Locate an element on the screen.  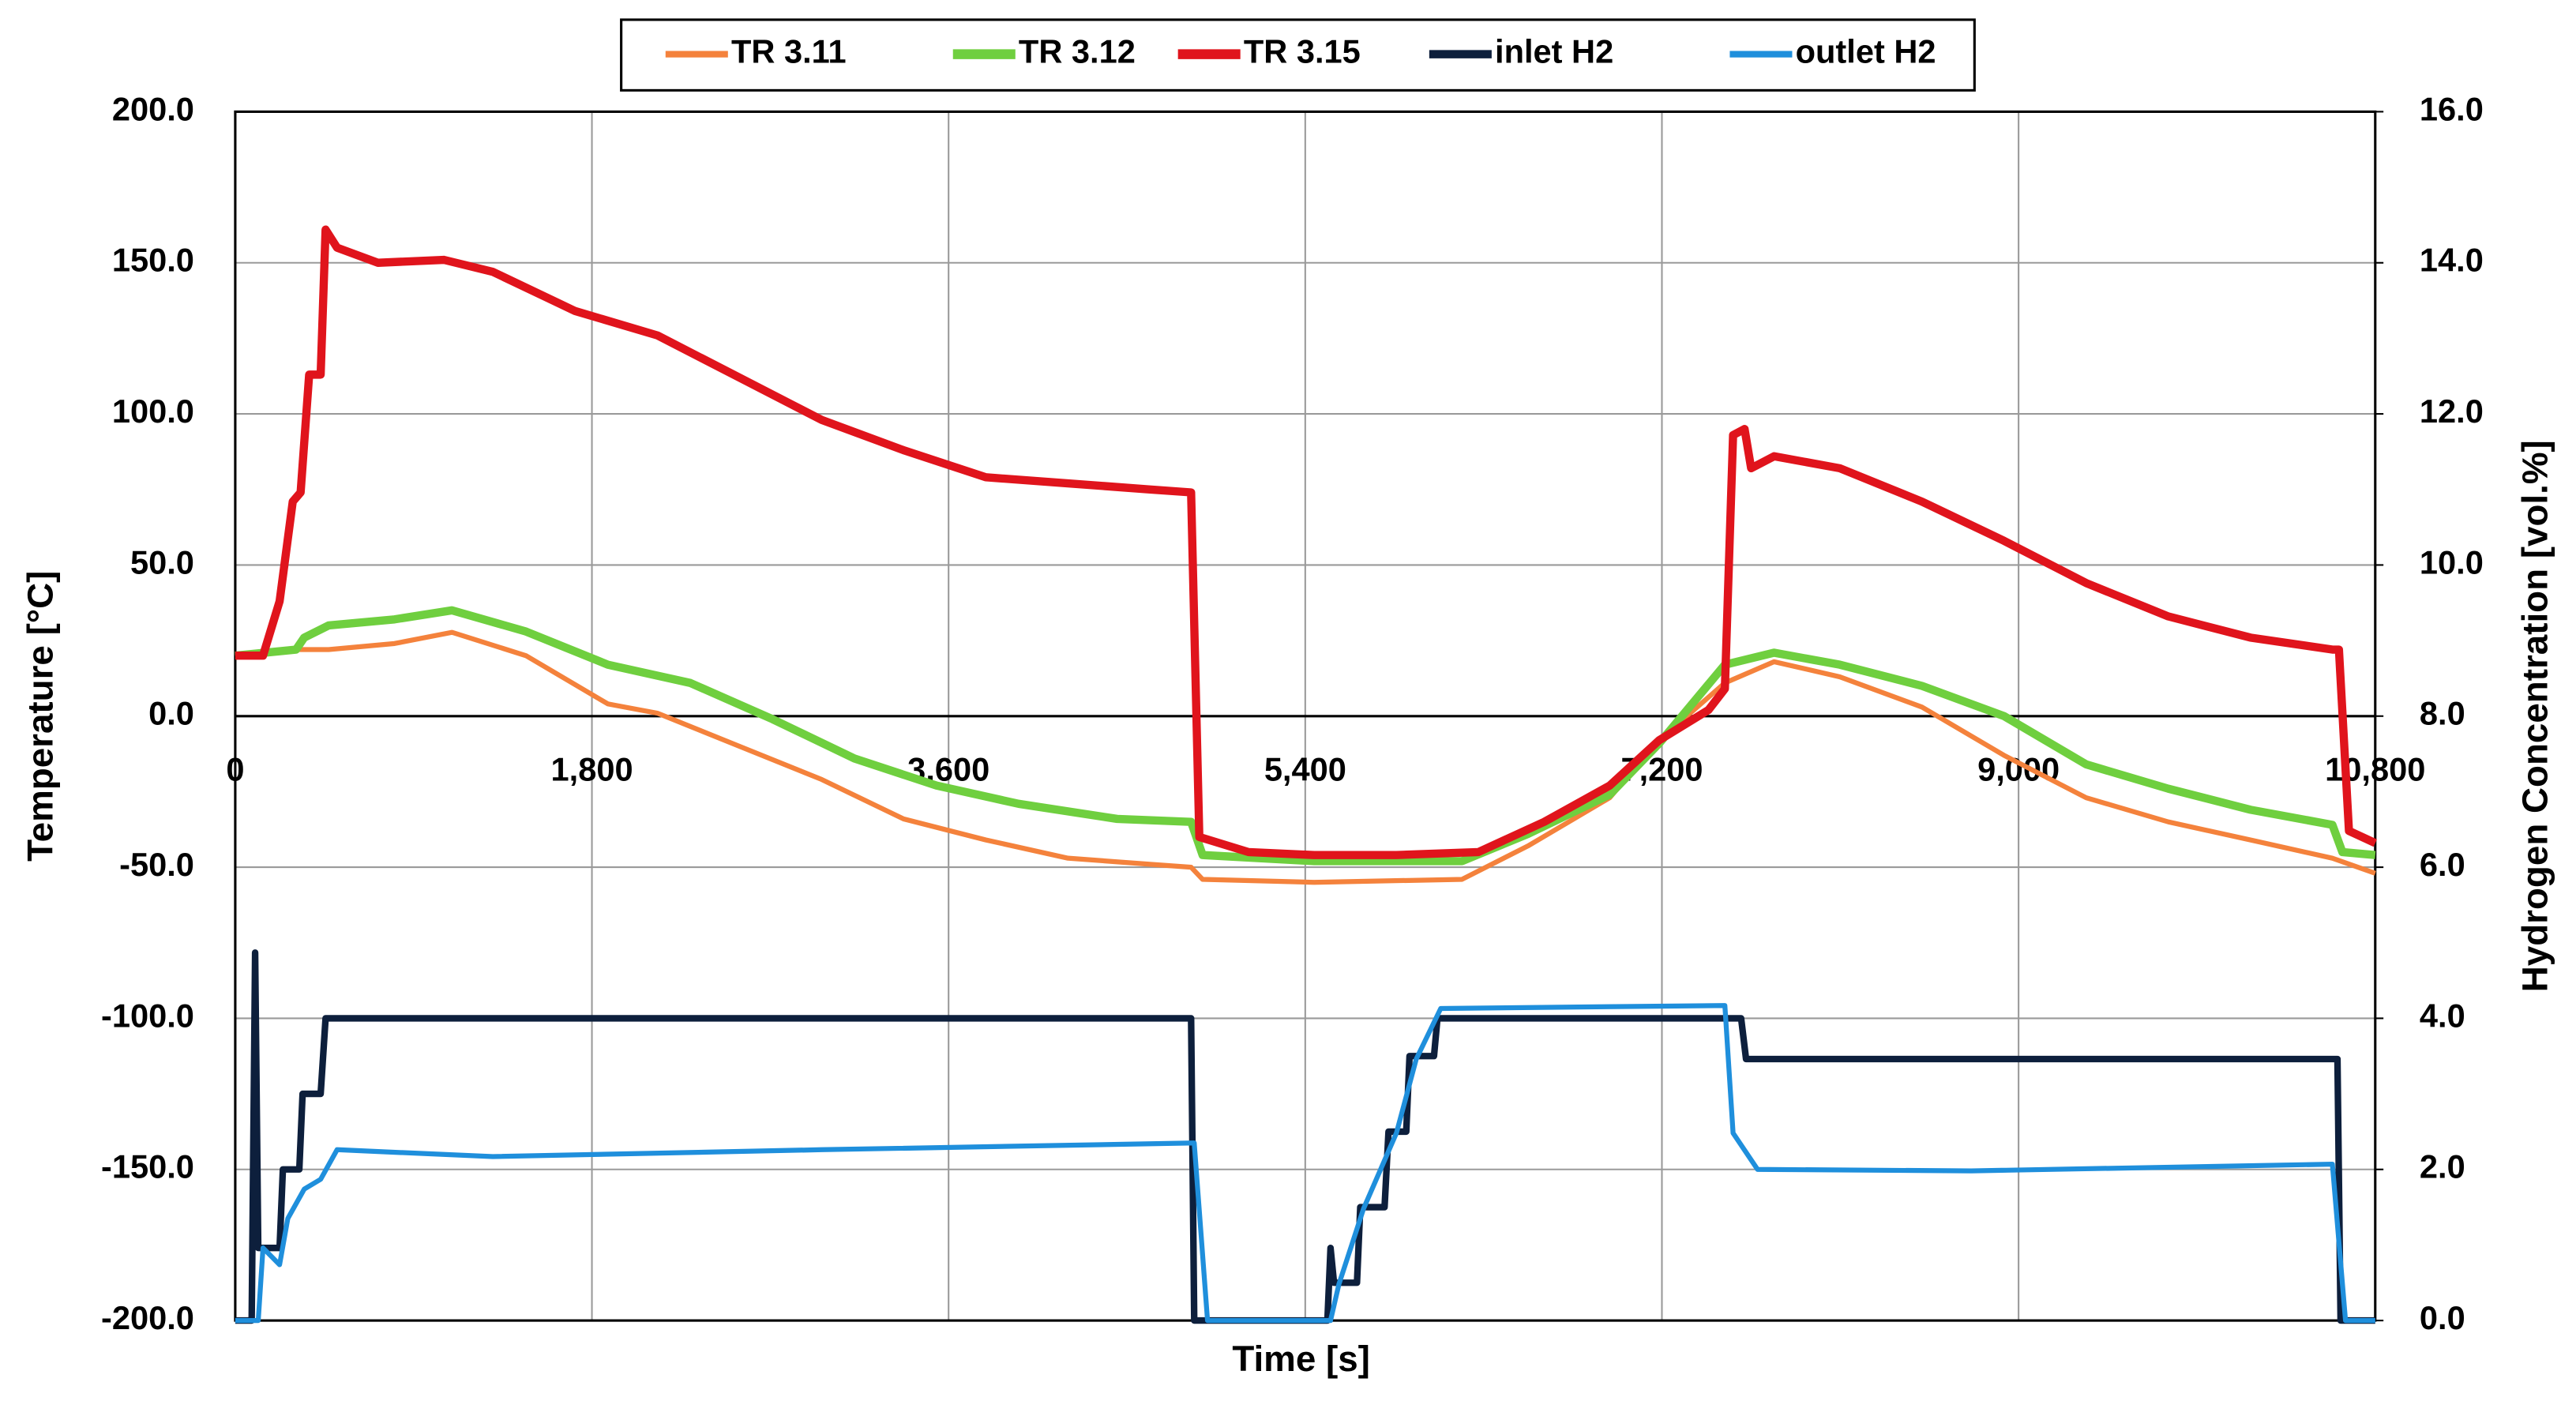
x-axis-title: Time [s] is located at coordinates (1301, 1359).